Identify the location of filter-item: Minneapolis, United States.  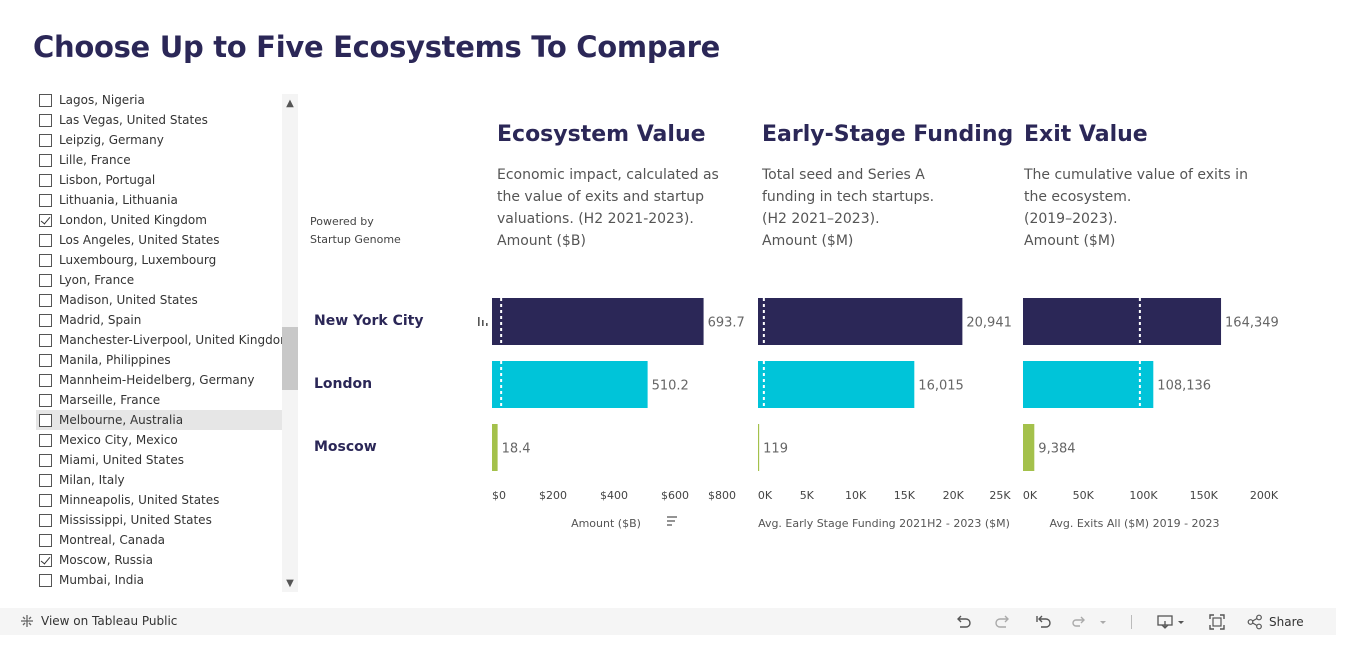
(159, 500).